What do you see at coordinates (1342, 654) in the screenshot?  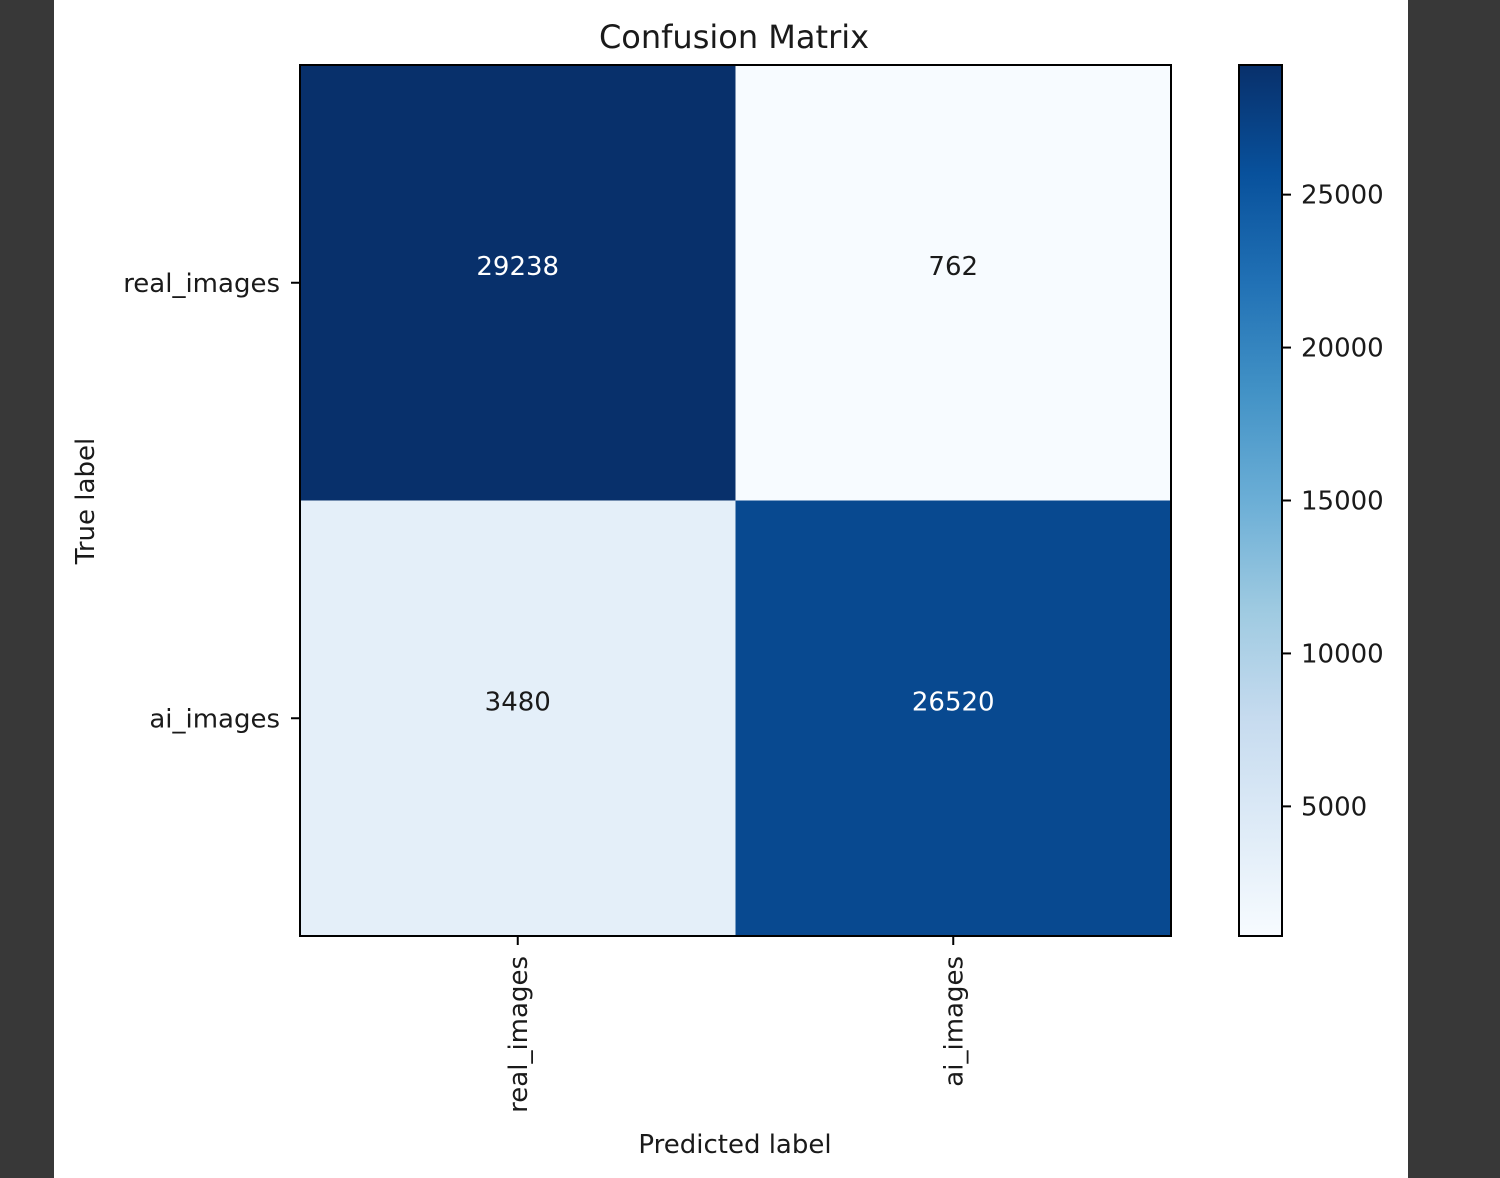 I see `colorbar-tick-label: 10000` at bounding box center [1342, 654].